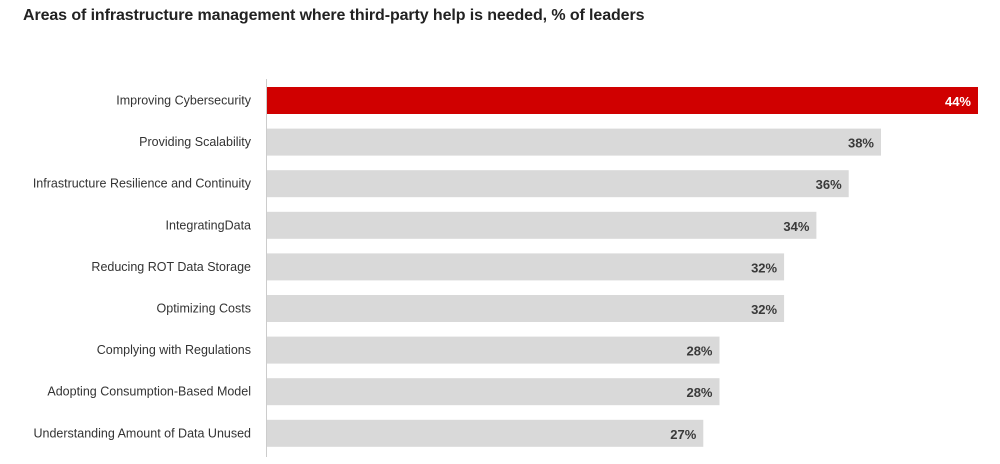 Image resolution: width=1000 pixels, height=464 pixels. I want to click on value-label-1: 44%, so click(958, 101).